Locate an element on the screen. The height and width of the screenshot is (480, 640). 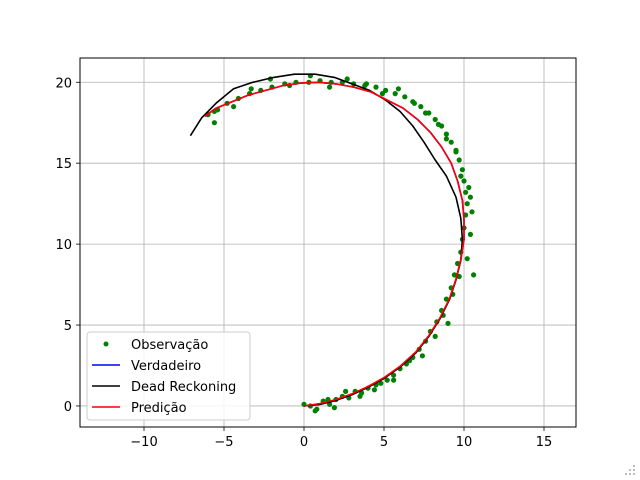
y-tick-label: 20 is located at coordinates (63, 83).